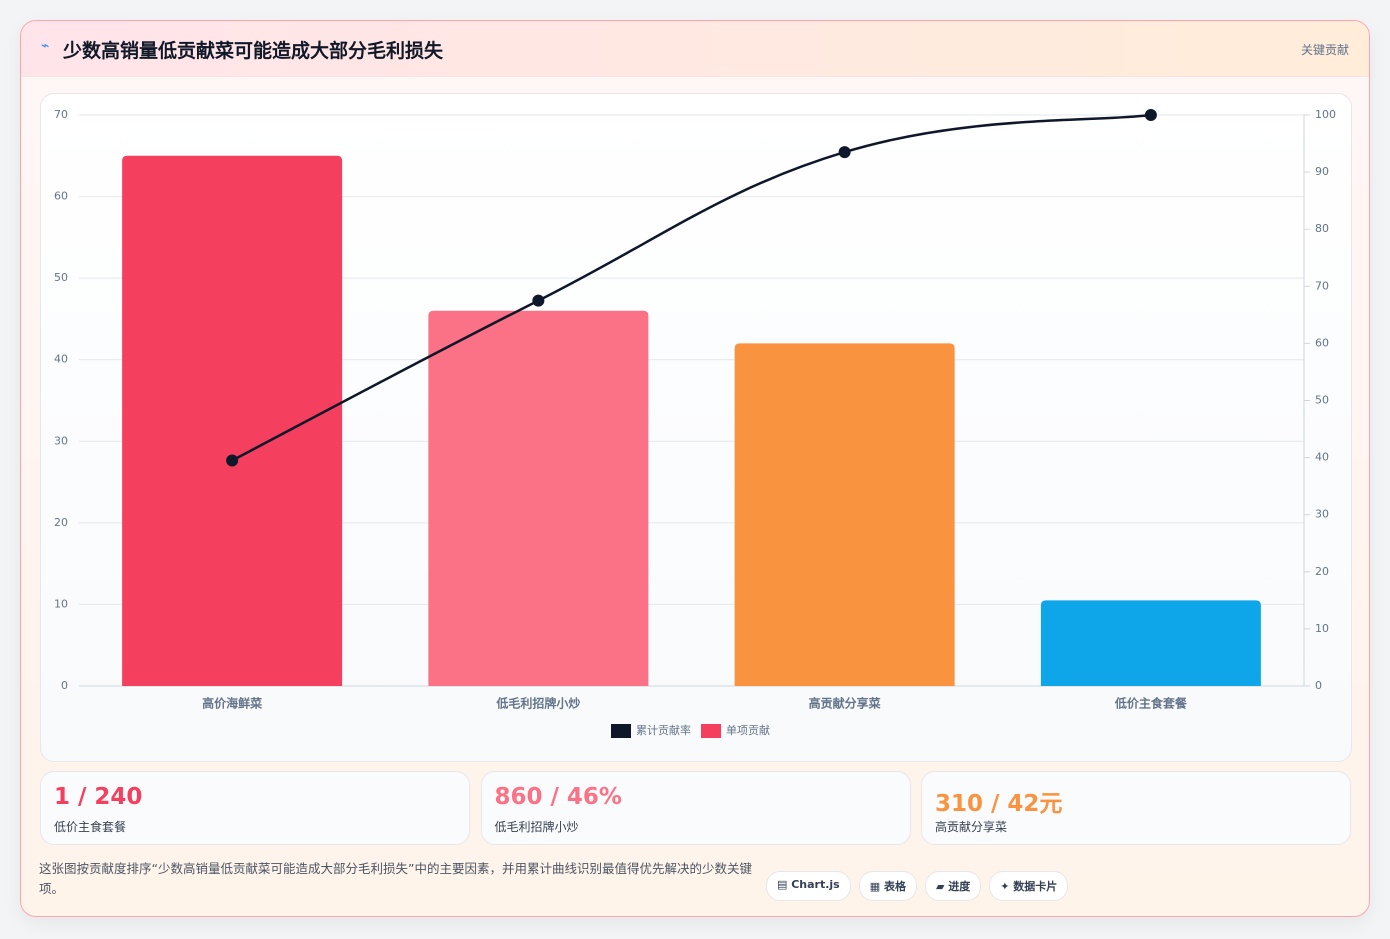 Image resolution: width=1390 pixels, height=939 pixels. Describe the element at coordinates (90, 827) in the screenshot. I see `stat-label: 低价主食套餐` at that location.